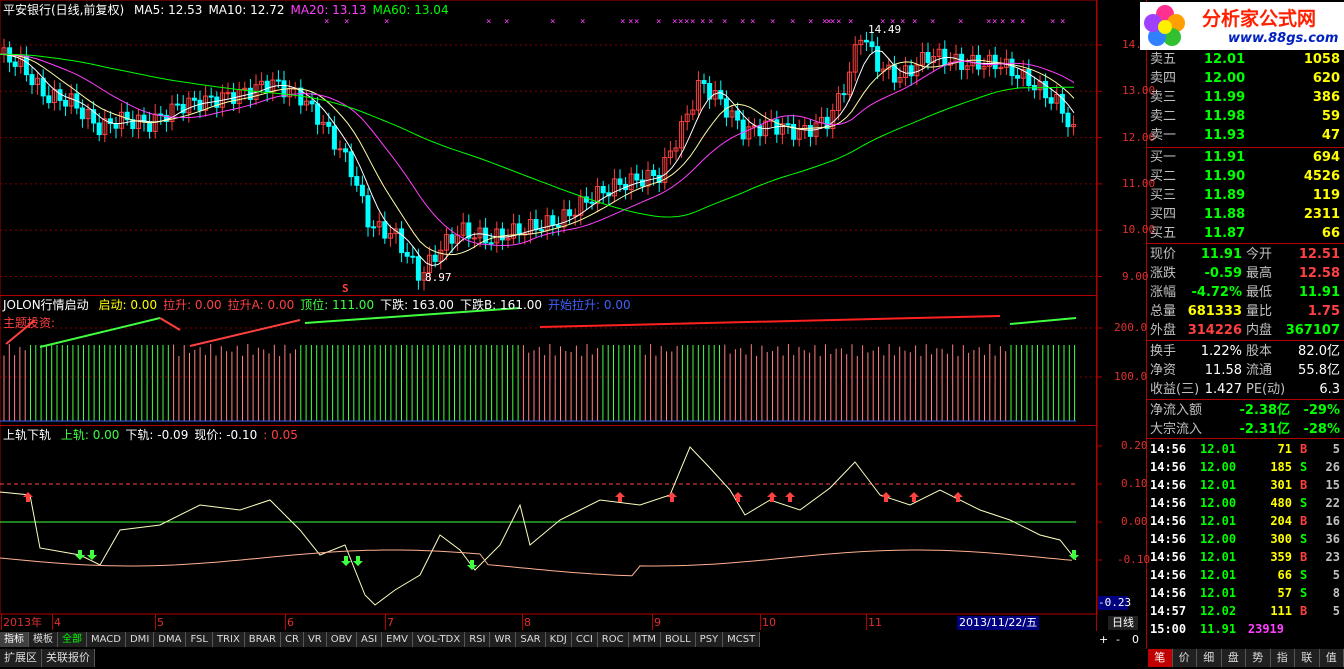 This screenshot has height=669, width=1344. I want to click on zoom-in-button: +, so click(1104, 639).